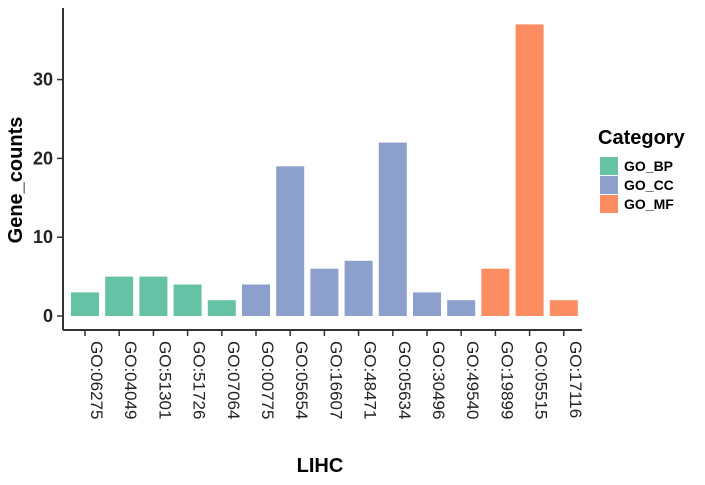  I want to click on x-tick-label: GO:05634, so click(404, 380).